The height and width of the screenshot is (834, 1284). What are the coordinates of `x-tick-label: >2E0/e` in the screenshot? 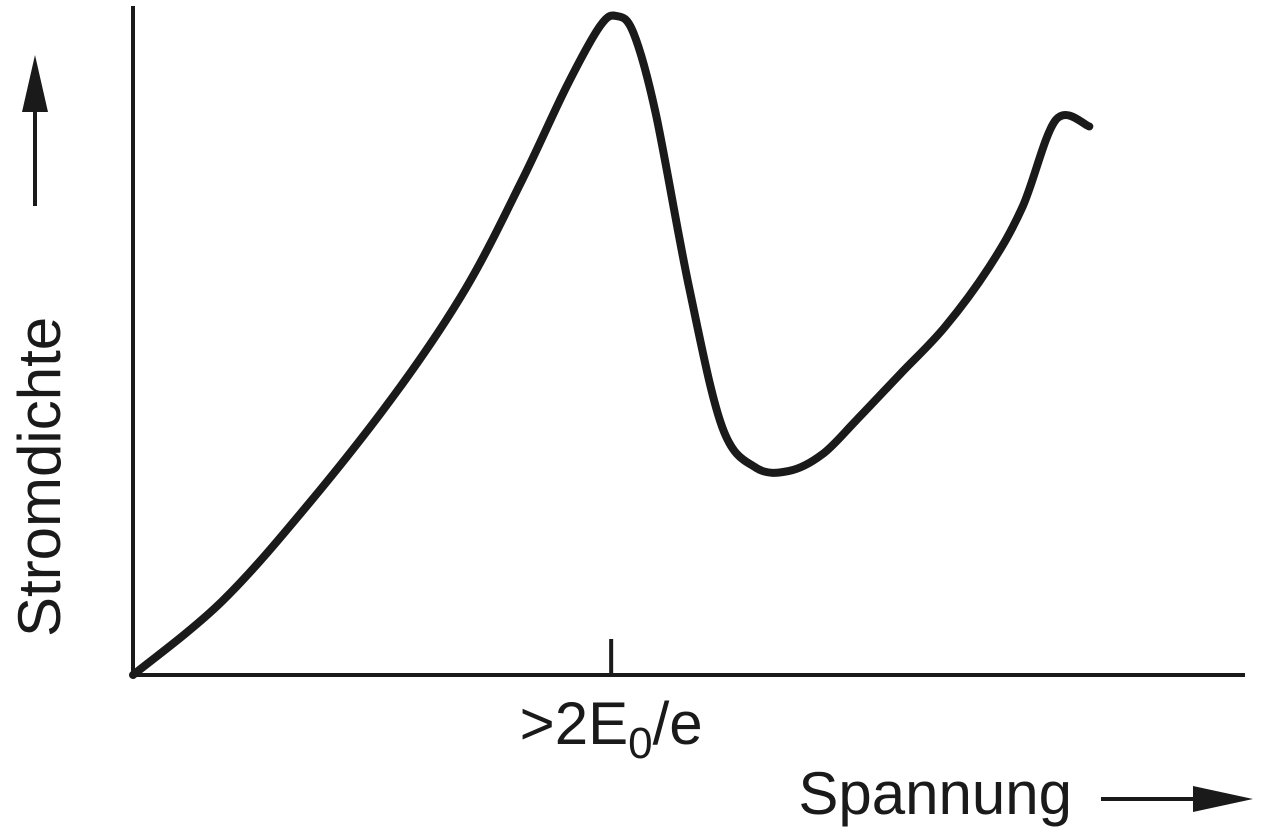 It's located at (611, 729).